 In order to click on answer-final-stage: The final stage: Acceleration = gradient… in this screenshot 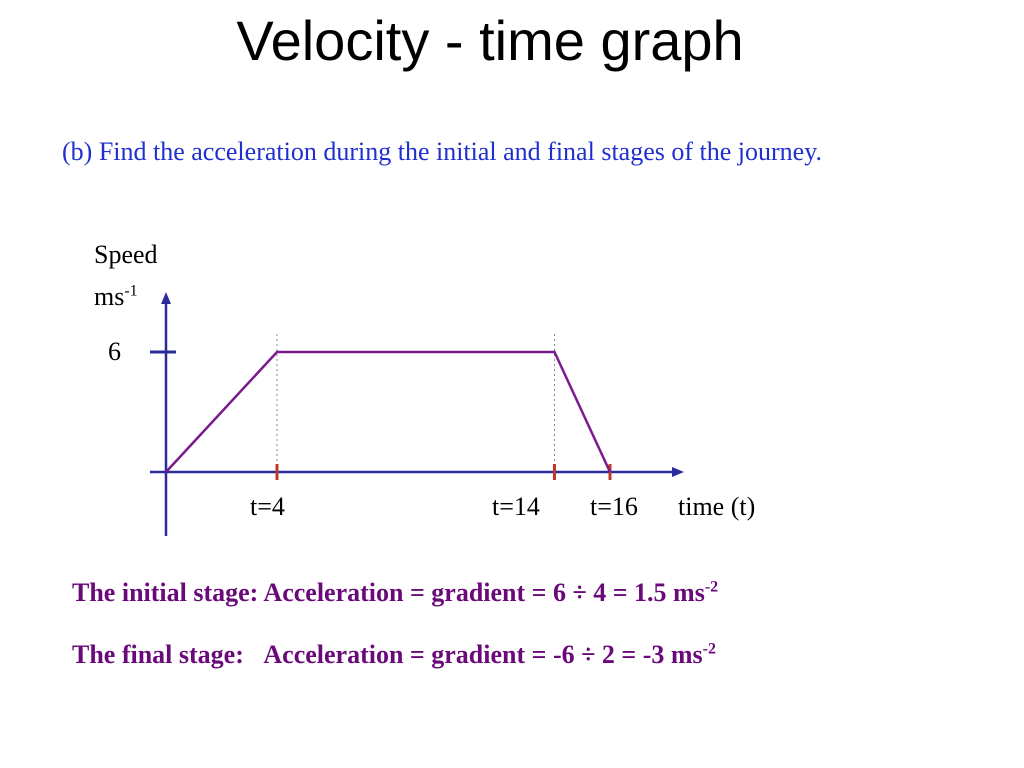, I will do `click(394, 655)`.